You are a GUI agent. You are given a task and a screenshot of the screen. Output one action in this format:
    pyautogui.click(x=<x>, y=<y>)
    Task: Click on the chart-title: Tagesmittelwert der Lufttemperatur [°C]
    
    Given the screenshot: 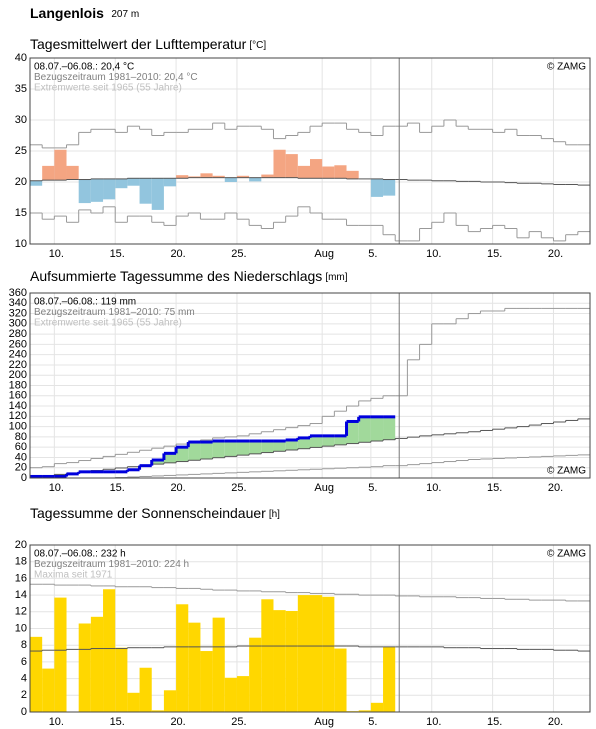 What is the action you would take?
    pyautogui.click(x=148, y=44)
    